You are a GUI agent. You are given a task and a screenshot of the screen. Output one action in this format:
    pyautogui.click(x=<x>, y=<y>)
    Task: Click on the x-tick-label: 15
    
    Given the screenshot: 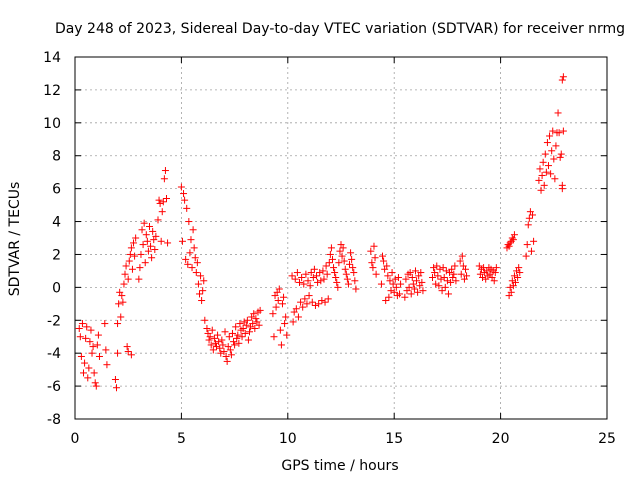 What is the action you would take?
    pyautogui.click(x=394, y=439)
    